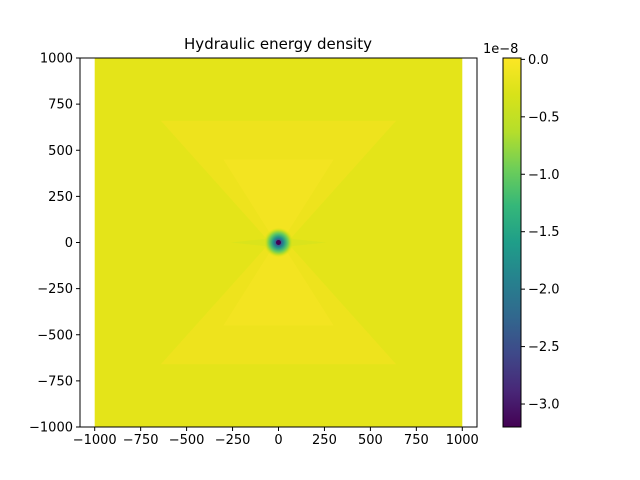 This screenshot has width=640, height=480. What do you see at coordinates (55, 289) in the screenshot?
I see `y-tick-label: −250` at bounding box center [55, 289].